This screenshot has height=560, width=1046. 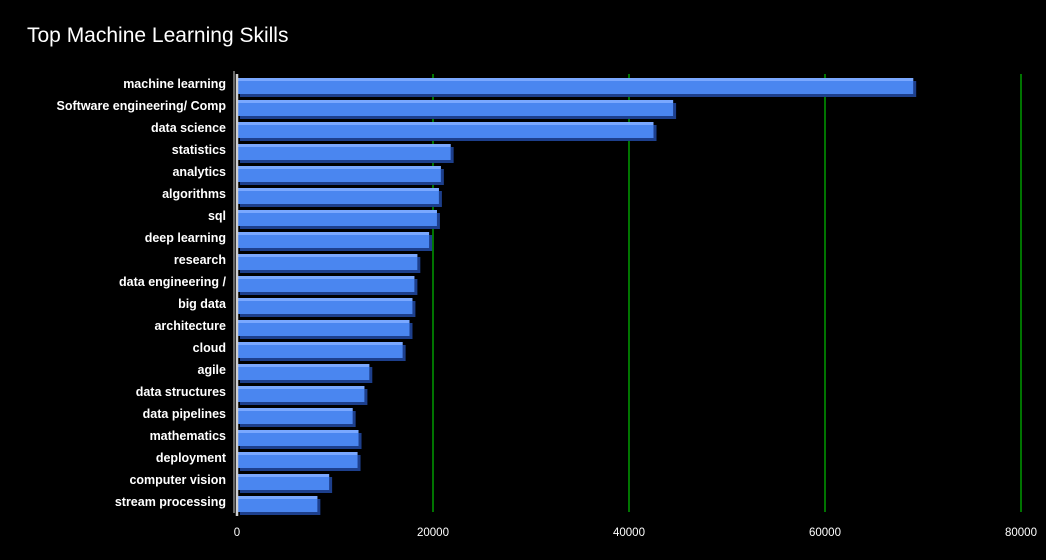 What do you see at coordinates (237, 533) in the screenshot?
I see `x-tick-label: 0` at bounding box center [237, 533].